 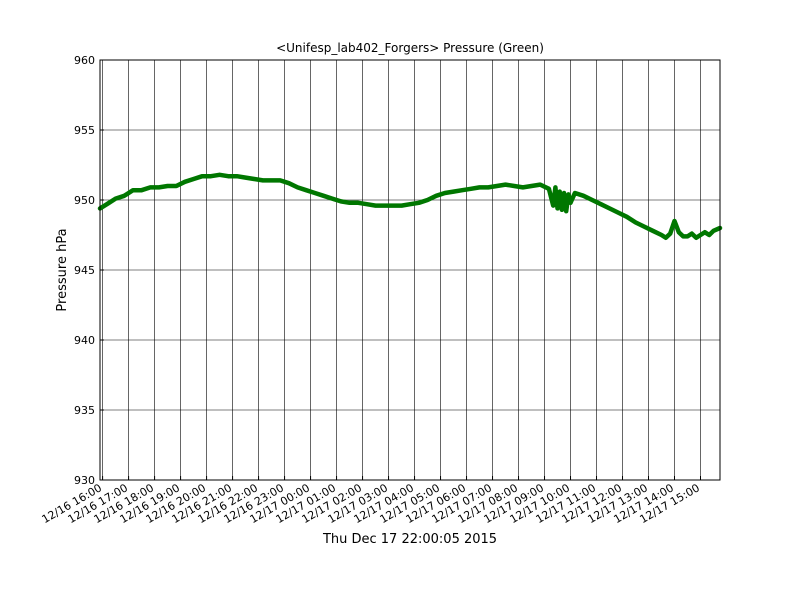 I want to click on y-axis-label: Pressure hPa, so click(x=62, y=269).